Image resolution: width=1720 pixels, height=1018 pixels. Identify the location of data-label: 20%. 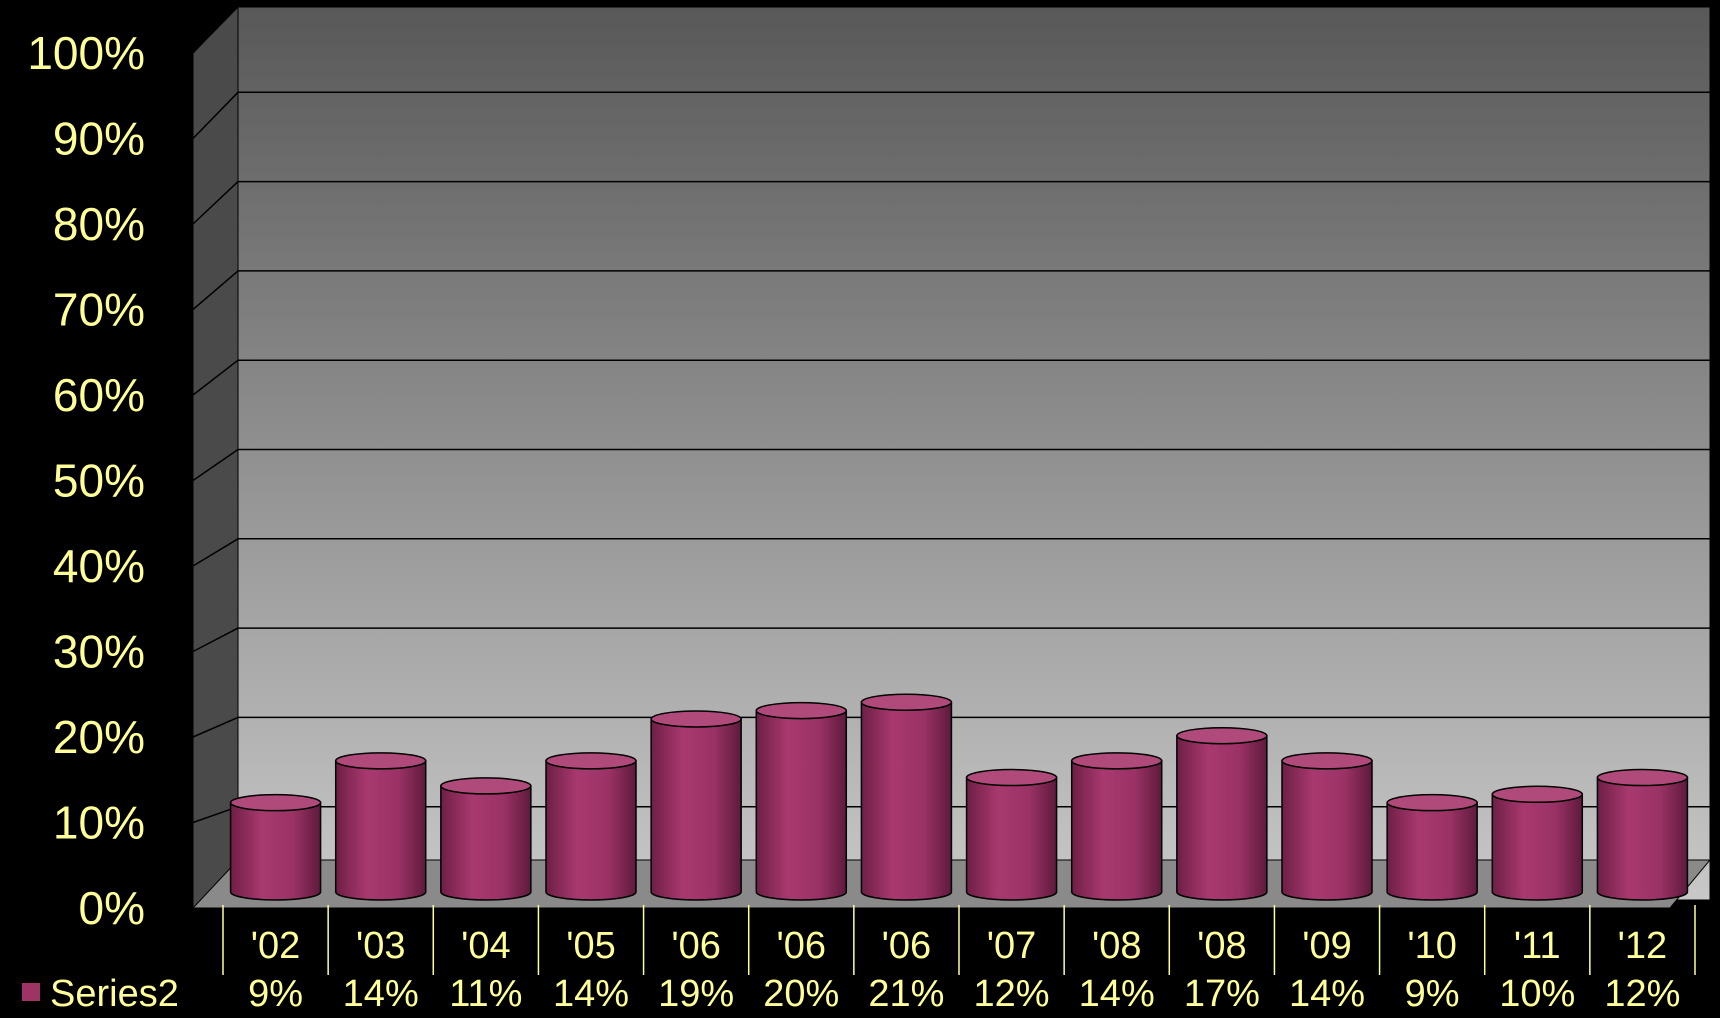
(801, 993).